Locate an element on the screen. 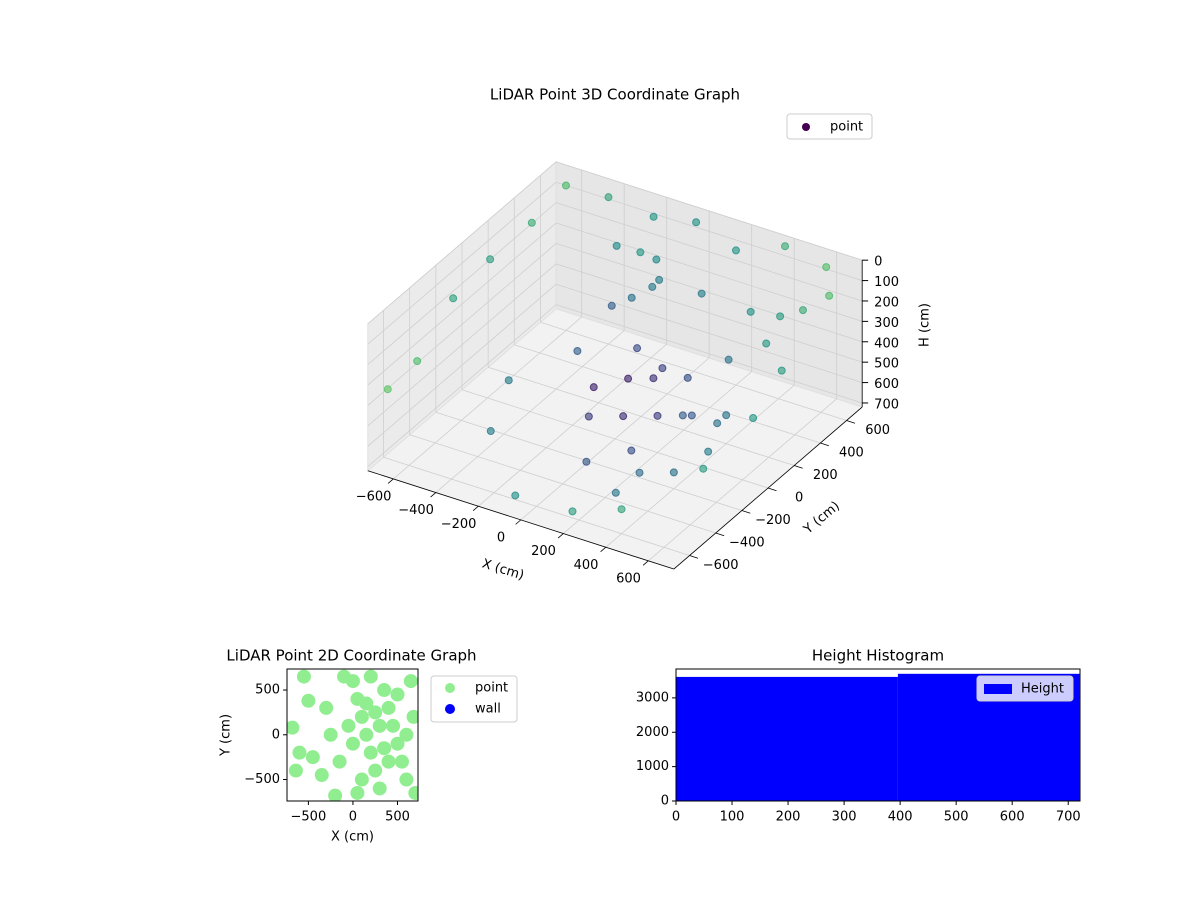  y-tick-label: −600 is located at coordinates (721, 565).